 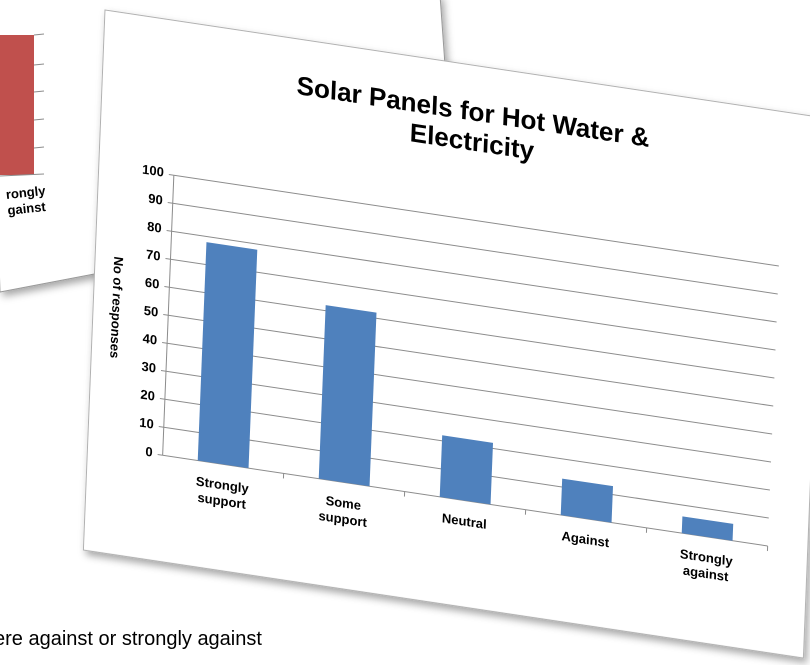 What do you see at coordinates (151, 311) in the screenshot?
I see `y-tick-label: 50` at bounding box center [151, 311].